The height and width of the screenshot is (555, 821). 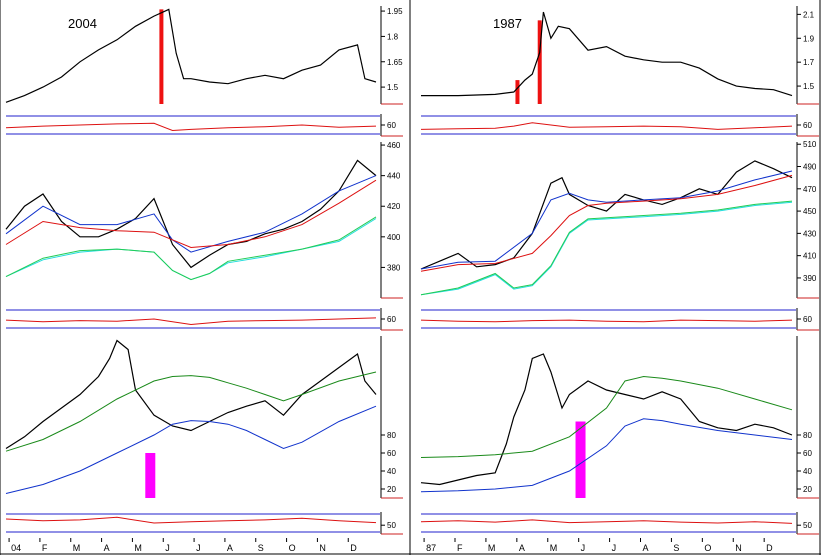 I want to click on panel-left-bottom-oscillator: 50 04 F M A M J J A S O N D, so click(x=204, y=532).